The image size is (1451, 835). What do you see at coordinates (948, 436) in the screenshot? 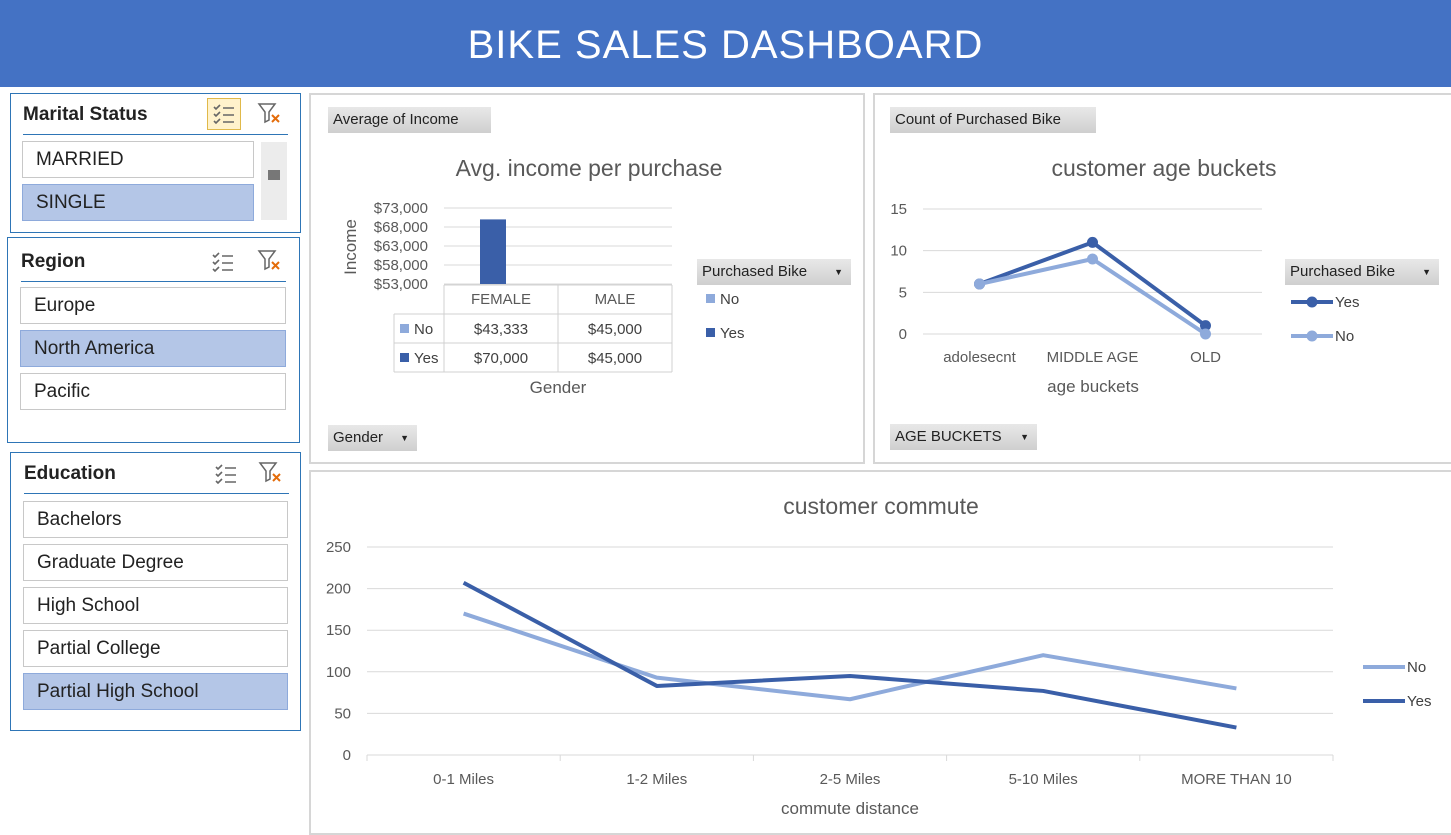
I see `axis-field-label: AGE BUCKETS` at bounding box center [948, 436].